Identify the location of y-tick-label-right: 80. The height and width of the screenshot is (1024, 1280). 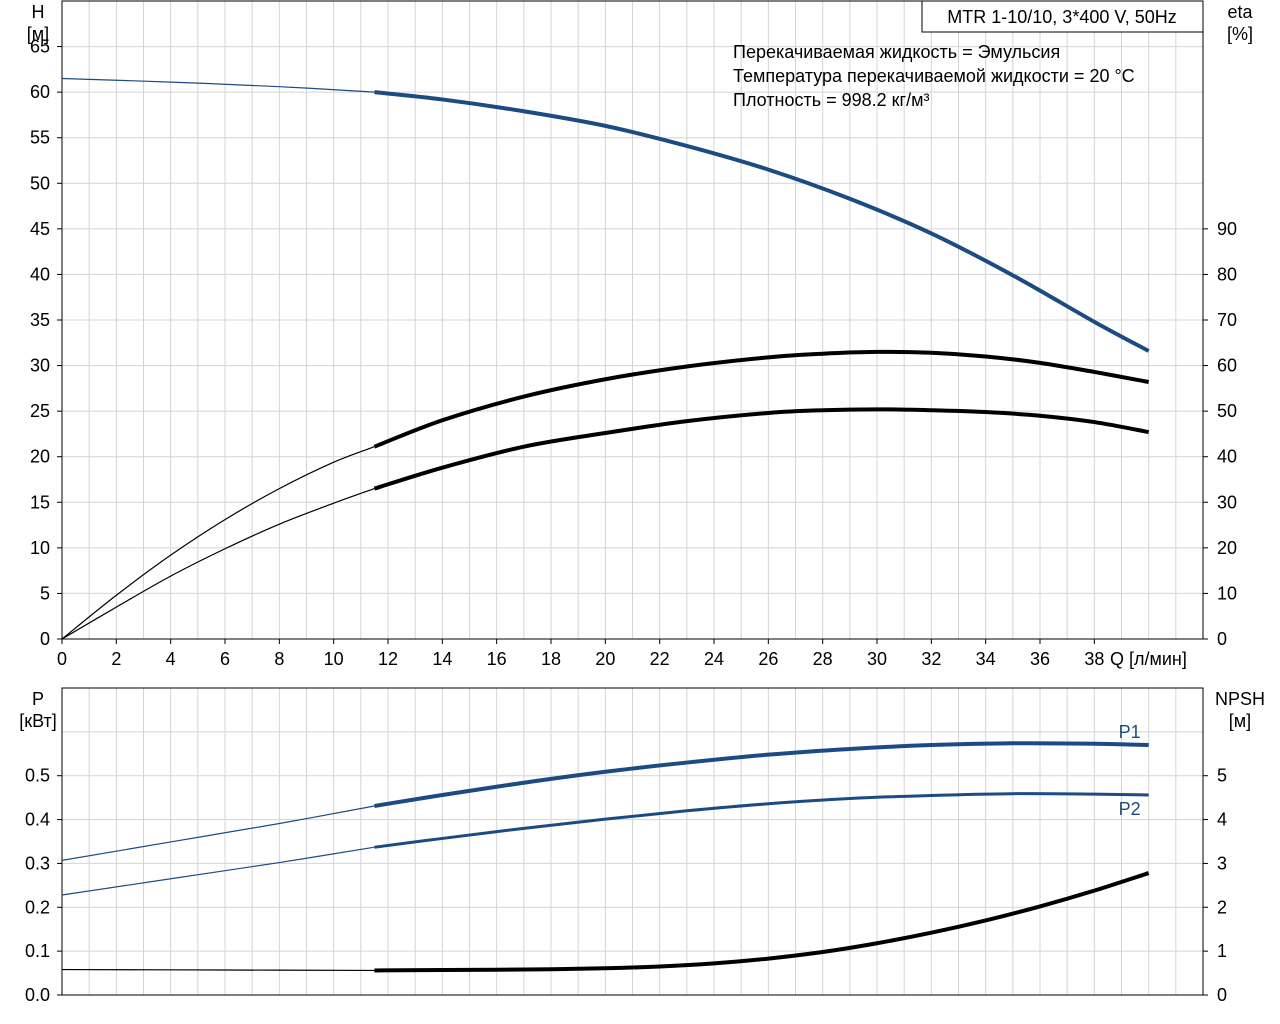
(1227, 274).